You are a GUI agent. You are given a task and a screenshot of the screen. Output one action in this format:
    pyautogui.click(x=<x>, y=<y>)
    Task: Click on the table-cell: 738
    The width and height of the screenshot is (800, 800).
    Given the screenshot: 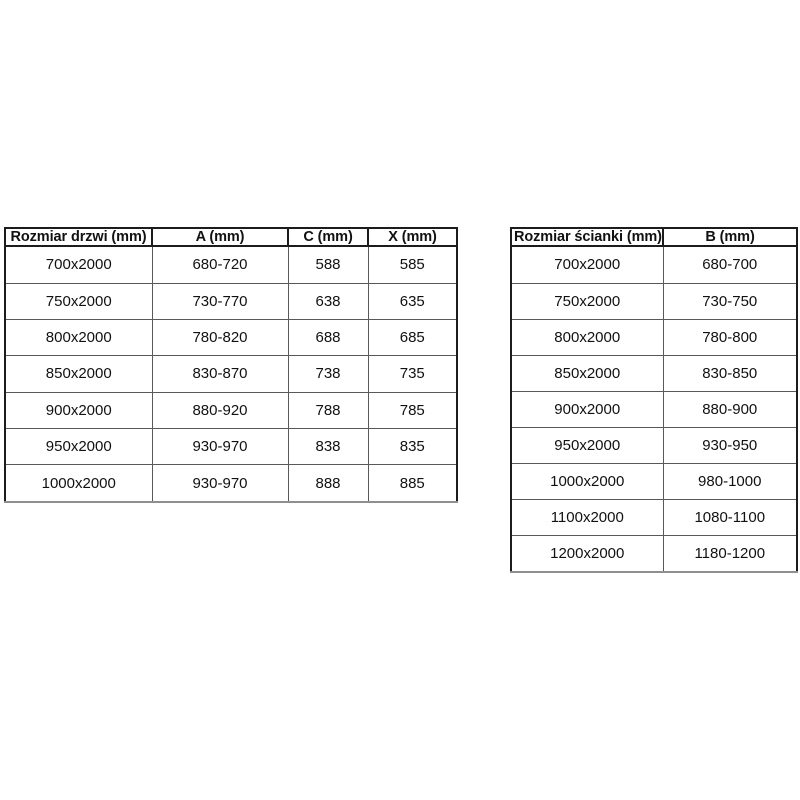 What is the action you would take?
    pyautogui.click(x=328, y=374)
    